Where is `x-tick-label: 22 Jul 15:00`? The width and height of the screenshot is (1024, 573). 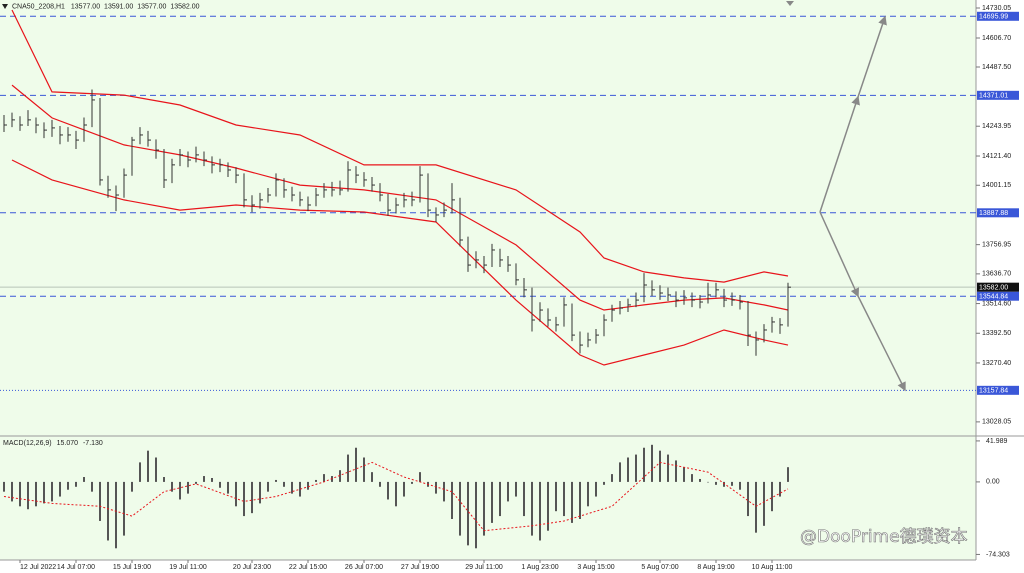 x-tick-label: 22 Jul 15:00 is located at coordinates (308, 567).